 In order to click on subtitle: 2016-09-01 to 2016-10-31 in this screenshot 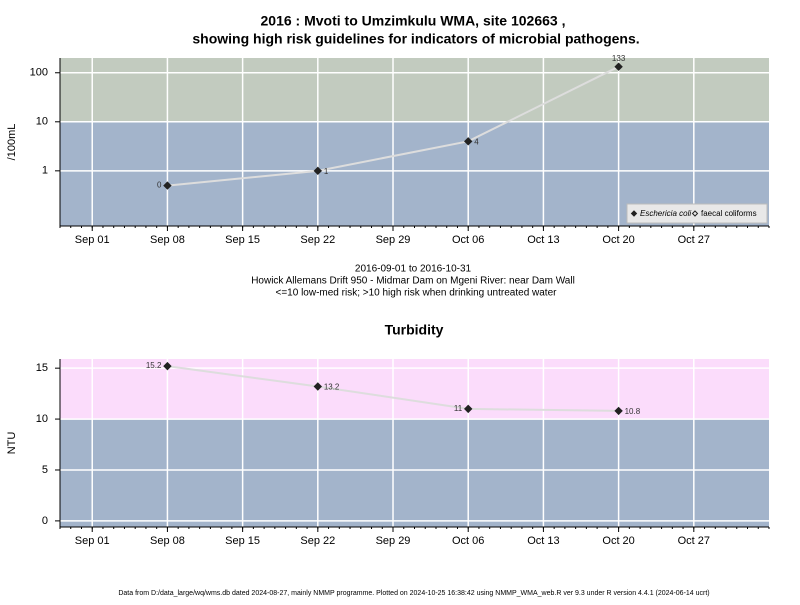, I will do `click(413, 269)`.